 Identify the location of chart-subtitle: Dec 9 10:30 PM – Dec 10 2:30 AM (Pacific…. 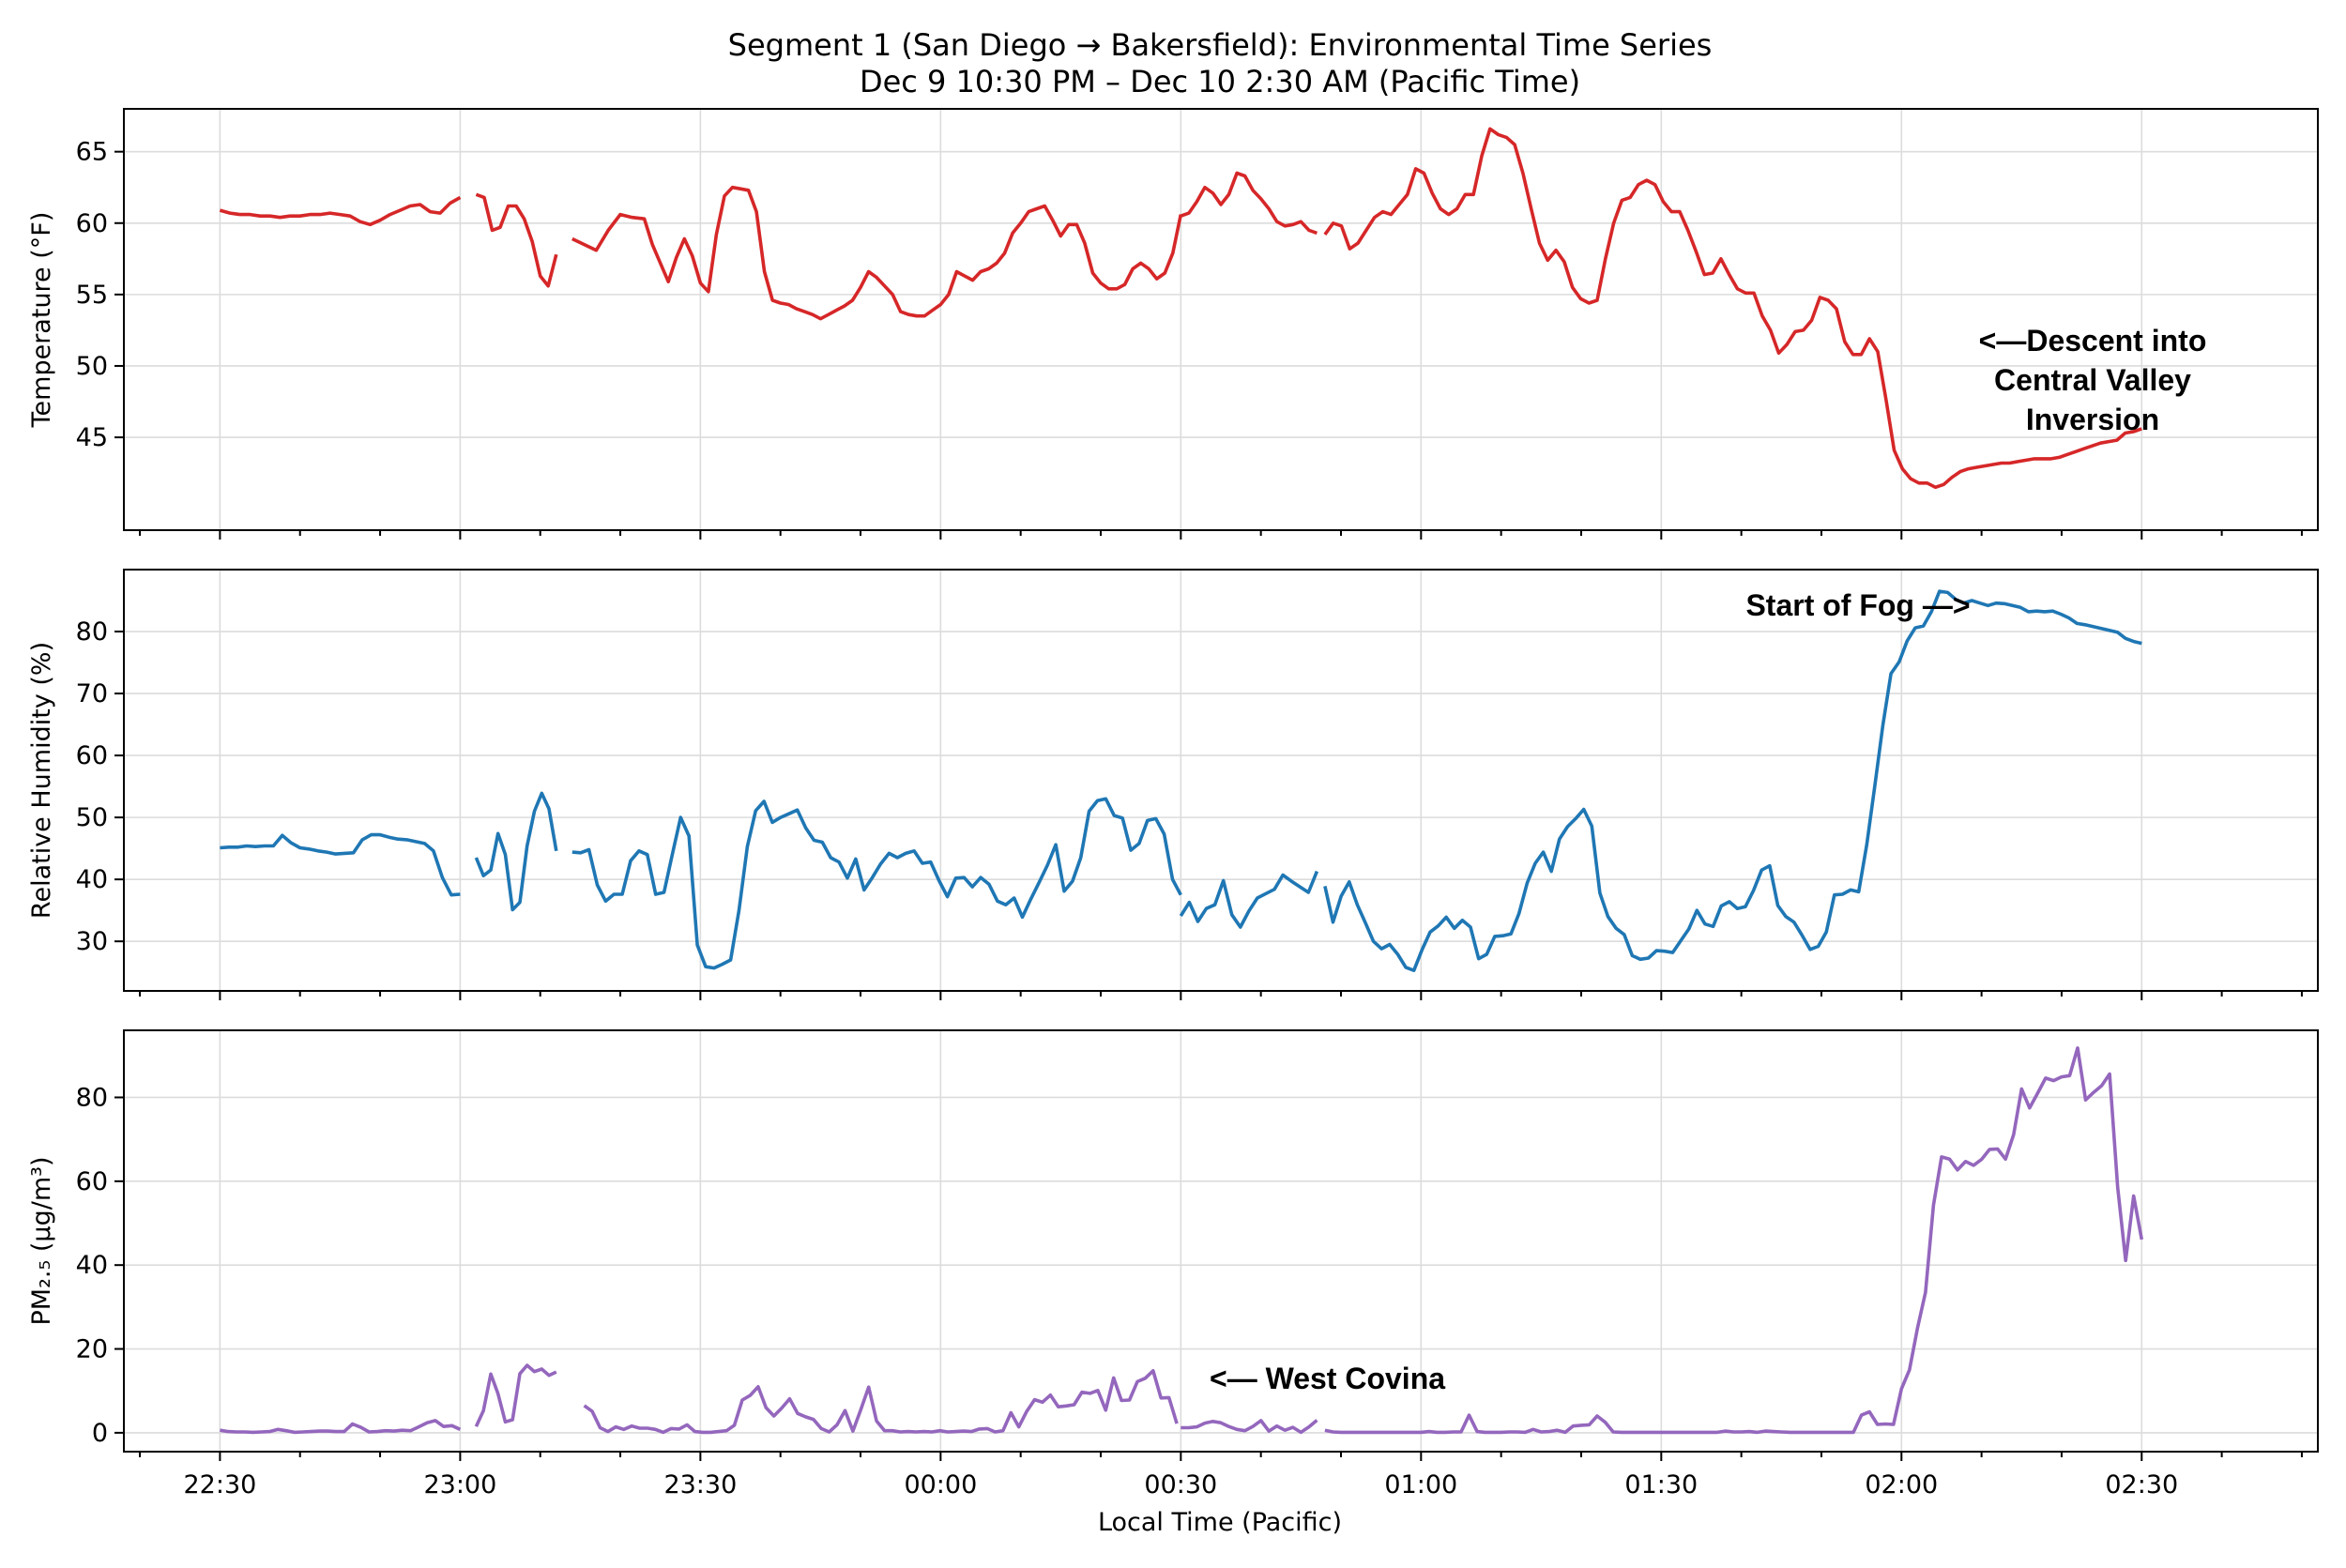
(1220, 81).